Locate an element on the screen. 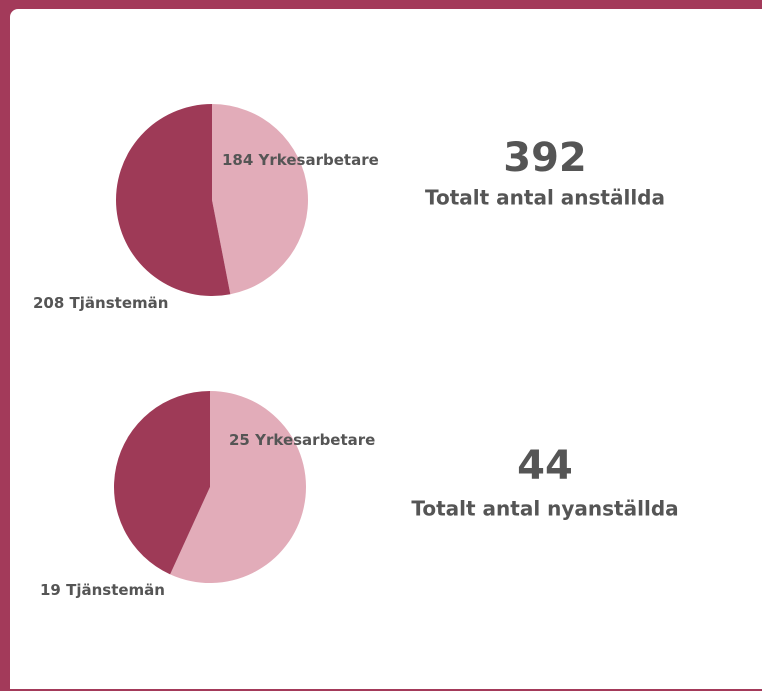 Image resolution: width=762 pixels, height=691 pixels. slice-label: 208 Tjänstemän is located at coordinates (100, 303).